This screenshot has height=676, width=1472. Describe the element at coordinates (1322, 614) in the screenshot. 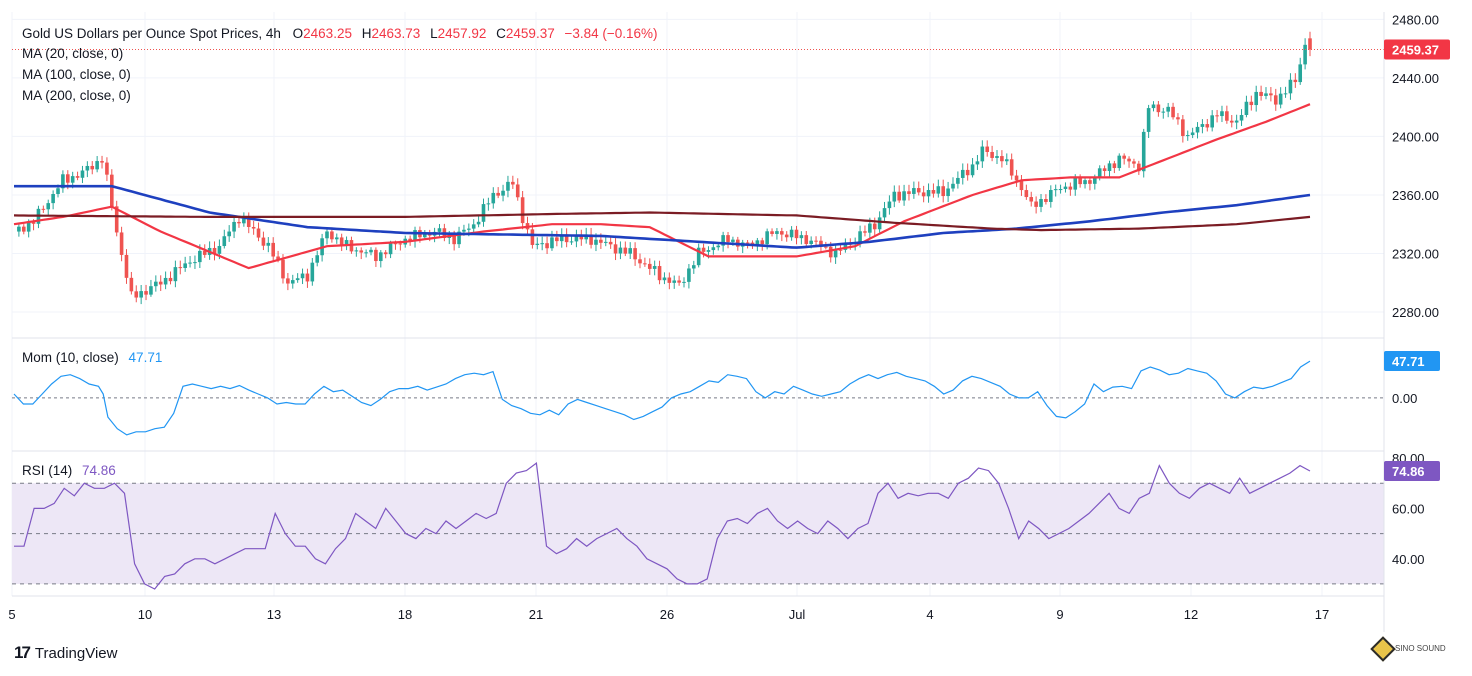

I see `time-tick-label: 17` at that location.